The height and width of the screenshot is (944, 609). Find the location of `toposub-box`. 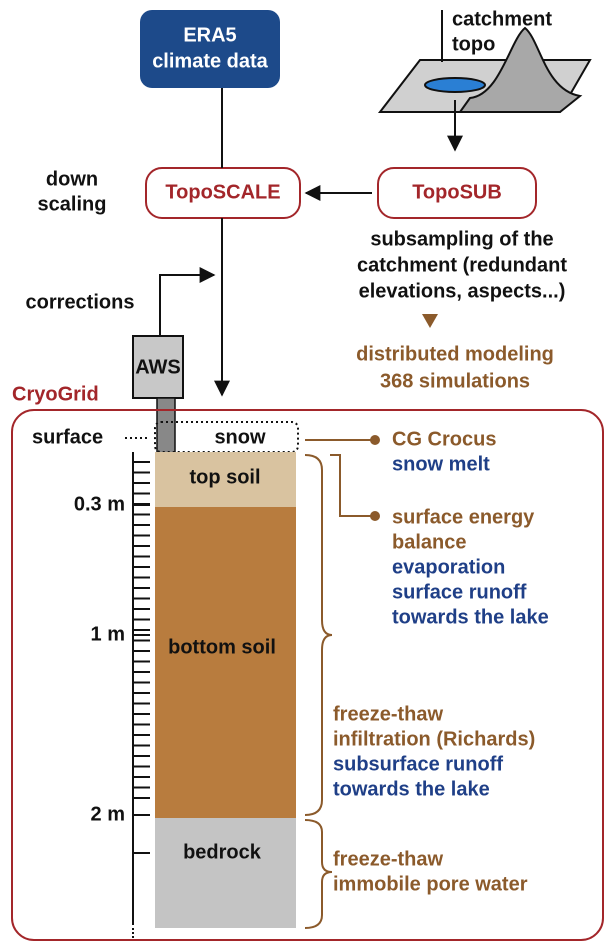

toposub-box is located at coordinates (457, 193).